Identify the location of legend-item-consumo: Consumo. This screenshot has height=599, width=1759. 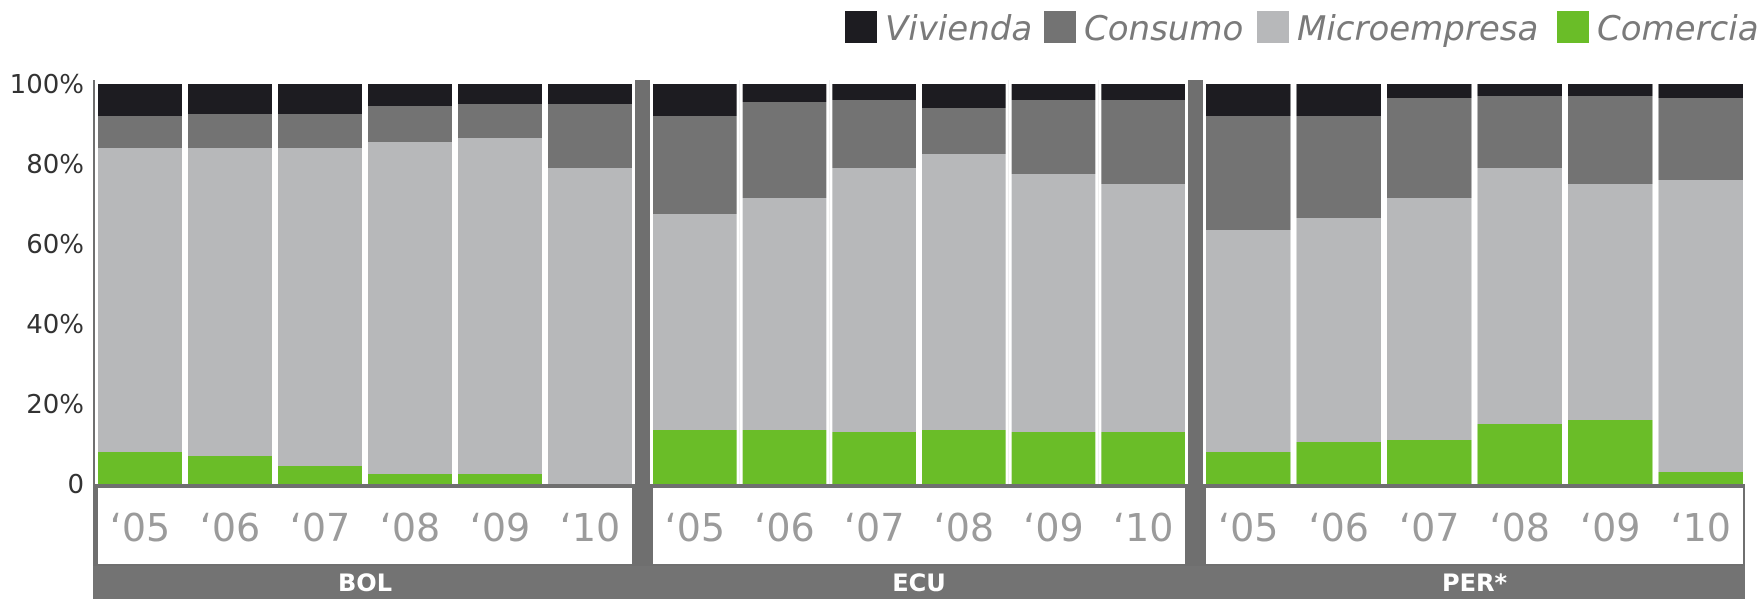
(1143, 29).